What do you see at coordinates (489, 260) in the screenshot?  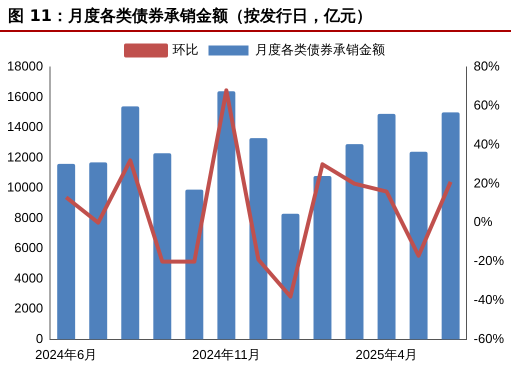 I see `y2-tick-label: -20%` at bounding box center [489, 260].